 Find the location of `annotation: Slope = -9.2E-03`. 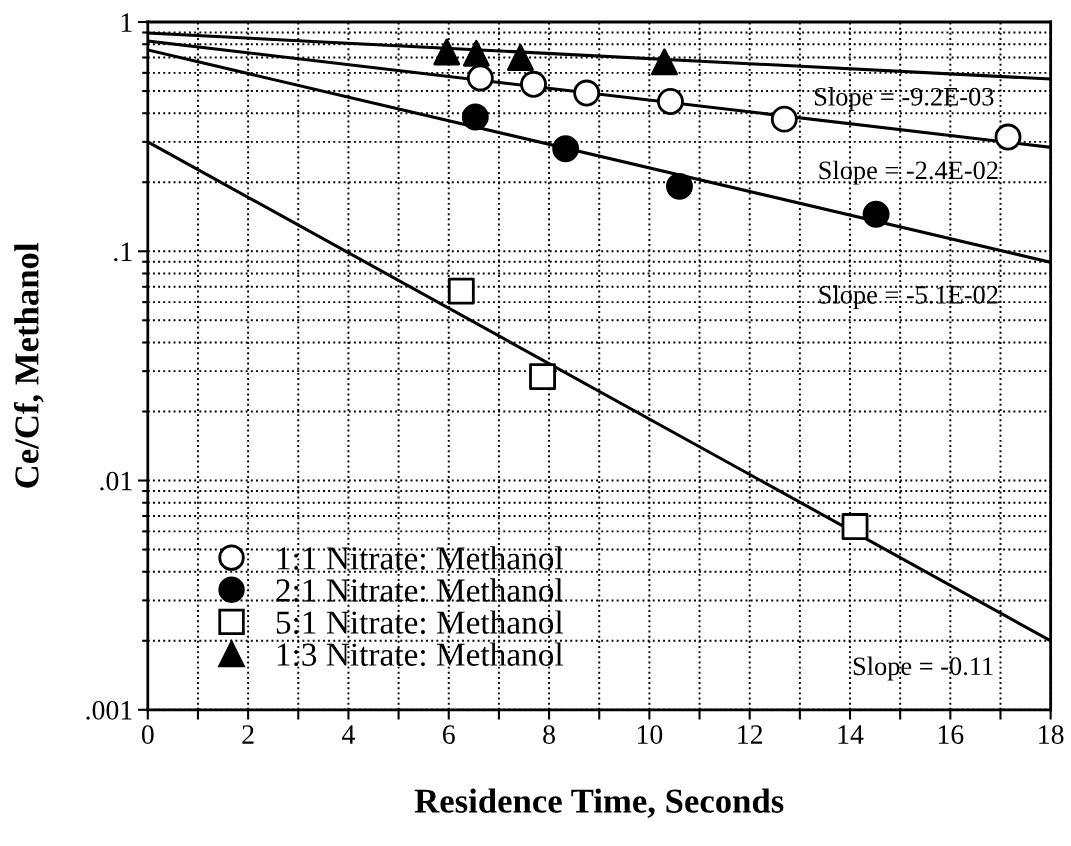

annotation: Slope = -9.2E-03 is located at coordinates (904, 99).